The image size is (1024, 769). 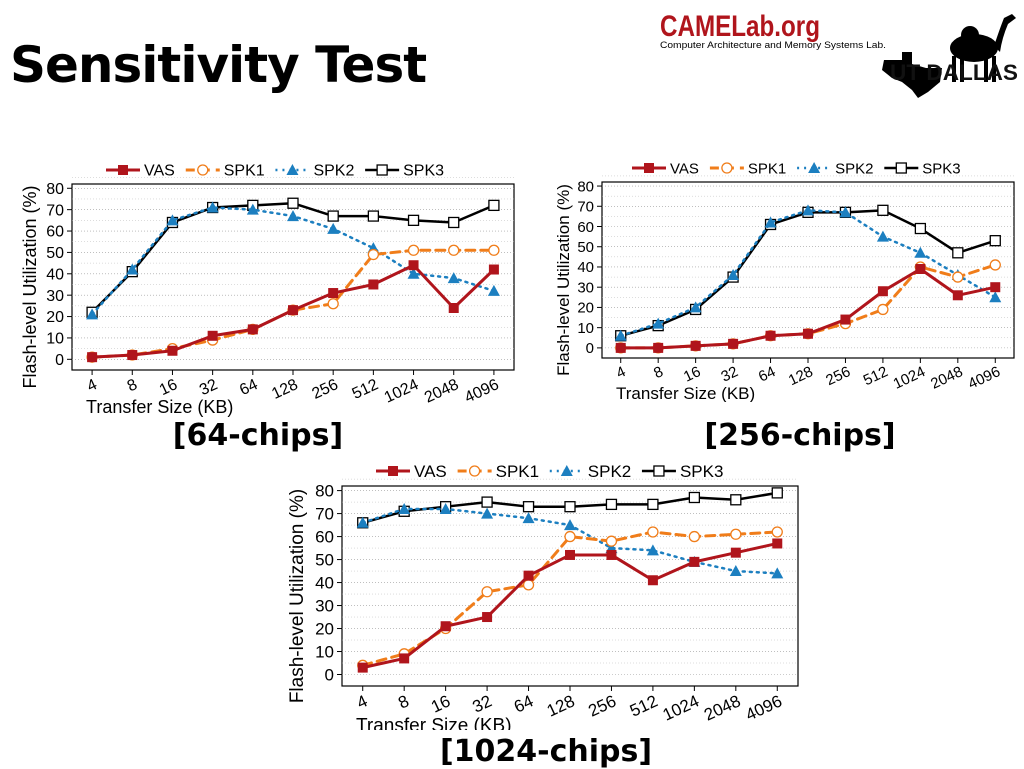 What do you see at coordinates (722, 707) in the screenshot?
I see `x-tick-label: 2048` at bounding box center [722, 707].